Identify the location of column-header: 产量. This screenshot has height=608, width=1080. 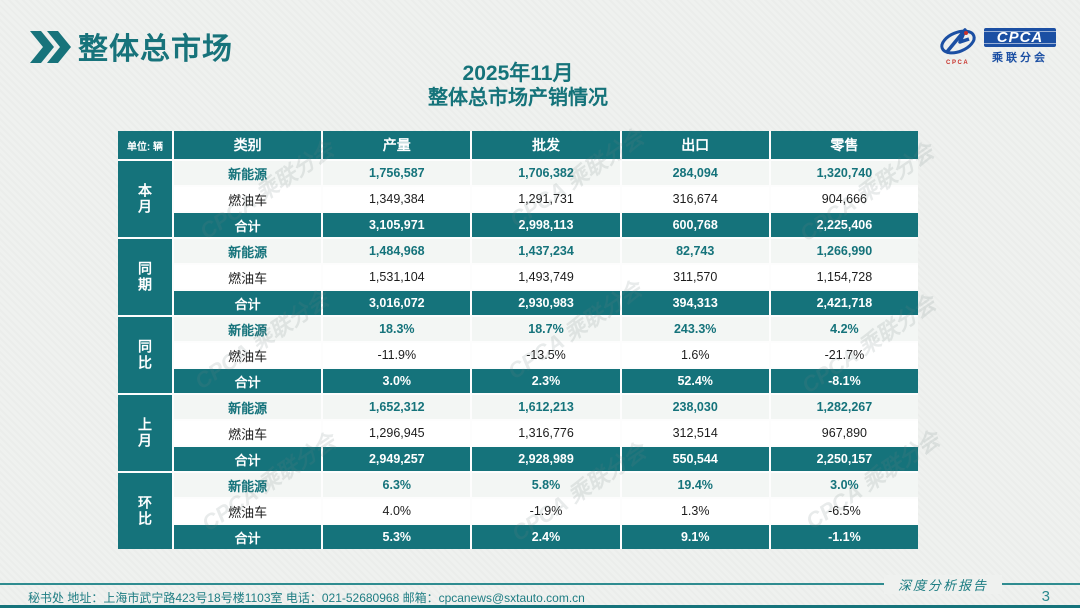
(397, 145).